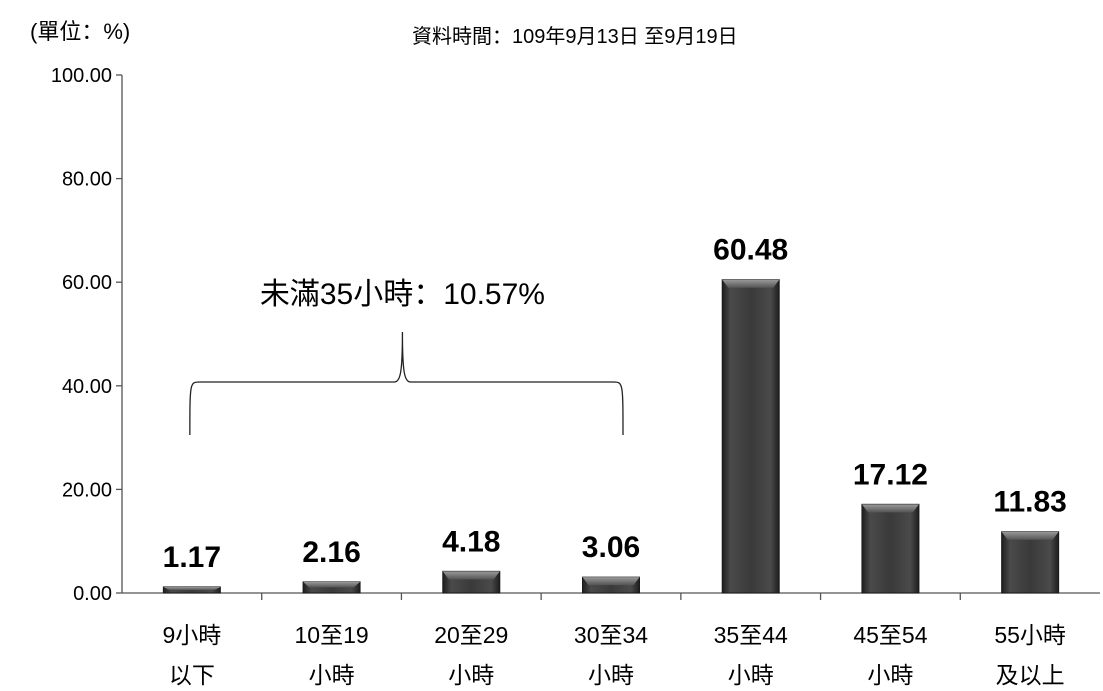 Image resolution: width=1103 pixels, height=691 pixels. Describe the element at coordinates (890, 635) in the screenshot. I see `x-tick-label-line: 45至54` at that location.